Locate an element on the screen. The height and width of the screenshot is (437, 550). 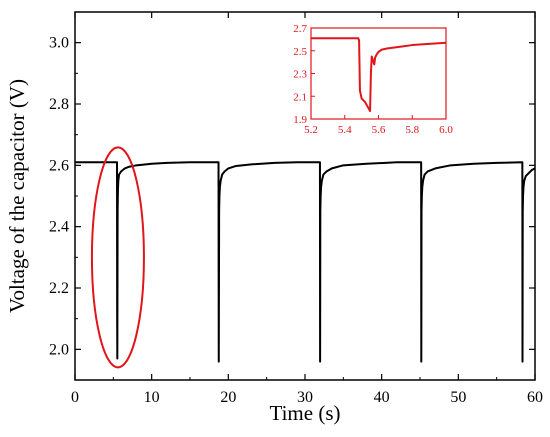
highlight-ellipse is located at coordinates (117, 257).